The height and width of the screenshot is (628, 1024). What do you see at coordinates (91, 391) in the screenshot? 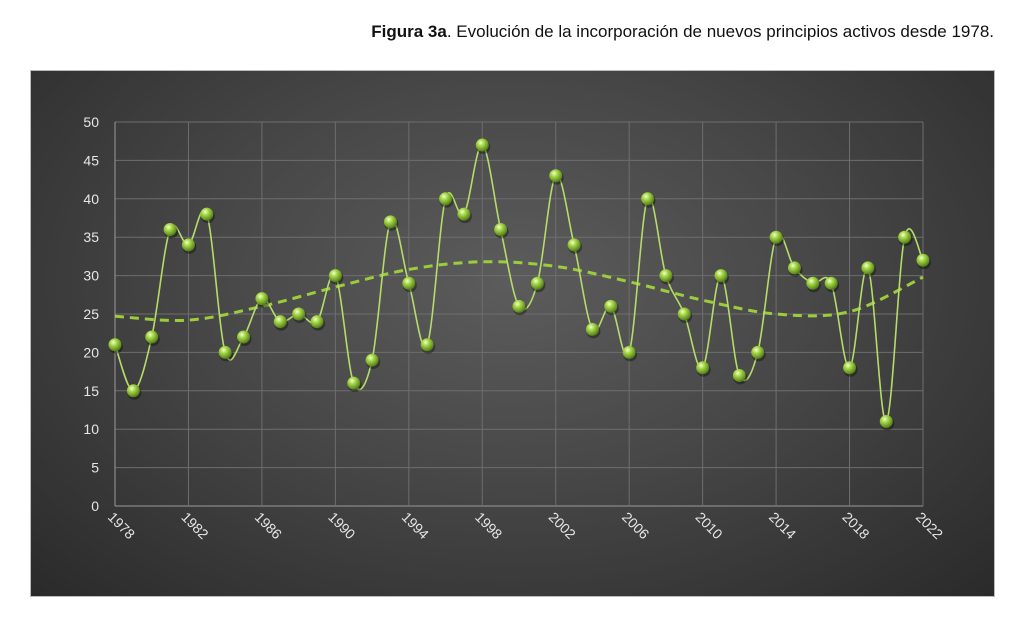
I see `y-tick-label: 15` at bounding box center [91, 391].